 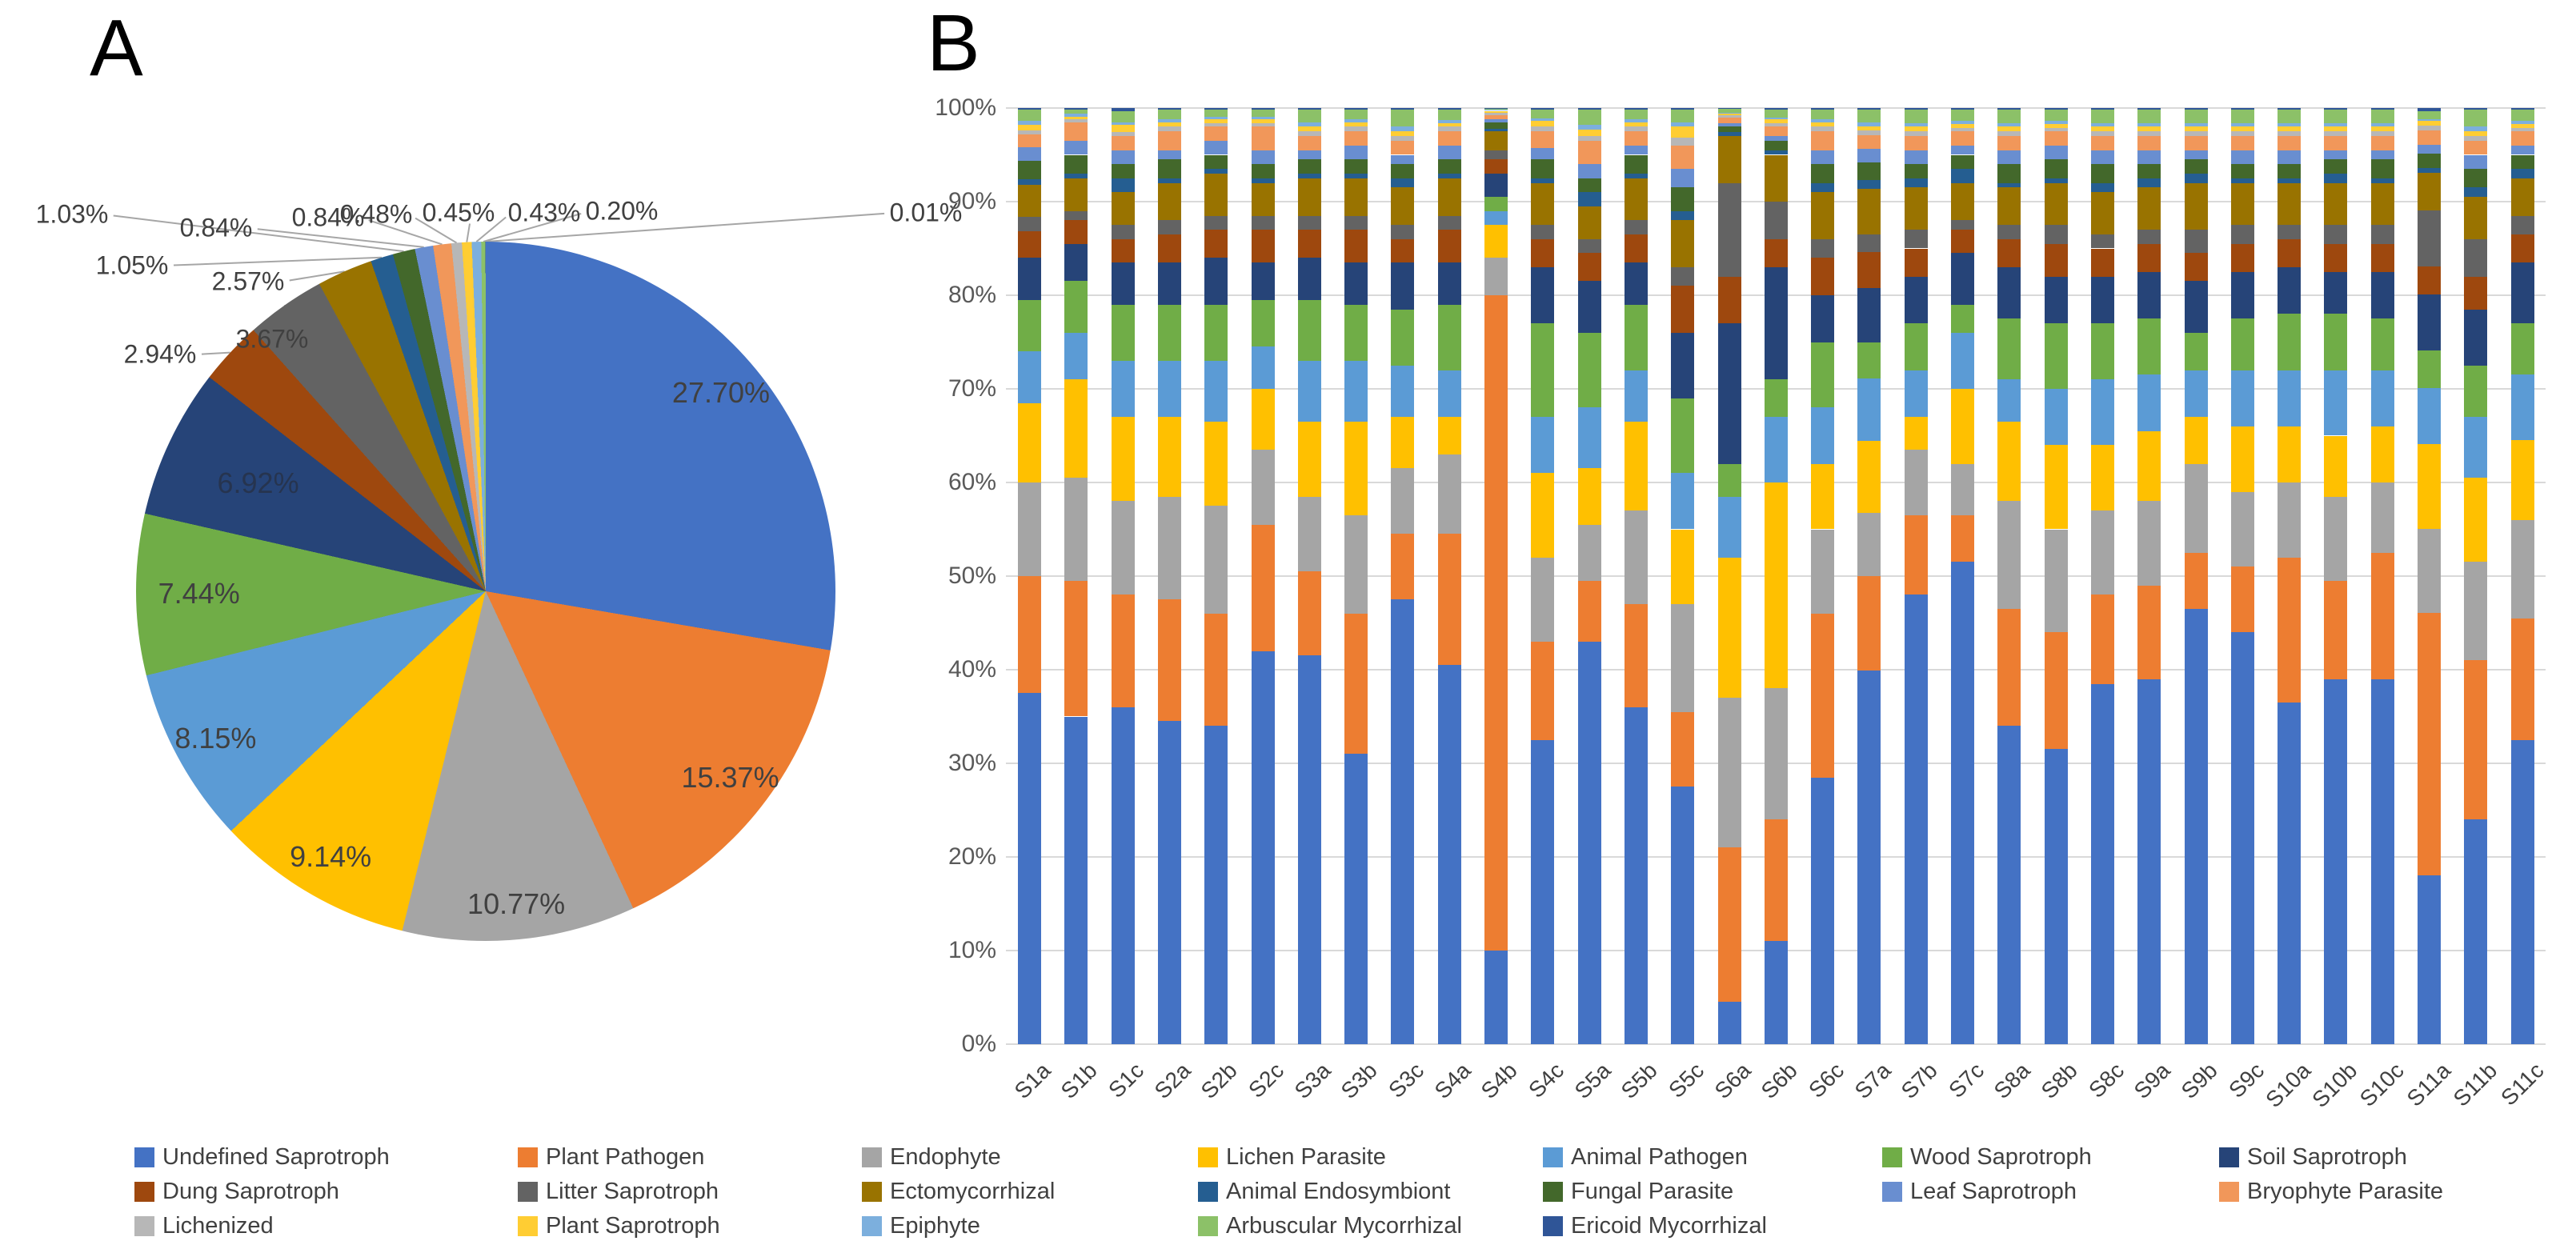 What do you see at coordinates (633, 1226) in the screenshot?
I see `legend-label: Plant Saprotroph` at bounding box center [633, 1226].